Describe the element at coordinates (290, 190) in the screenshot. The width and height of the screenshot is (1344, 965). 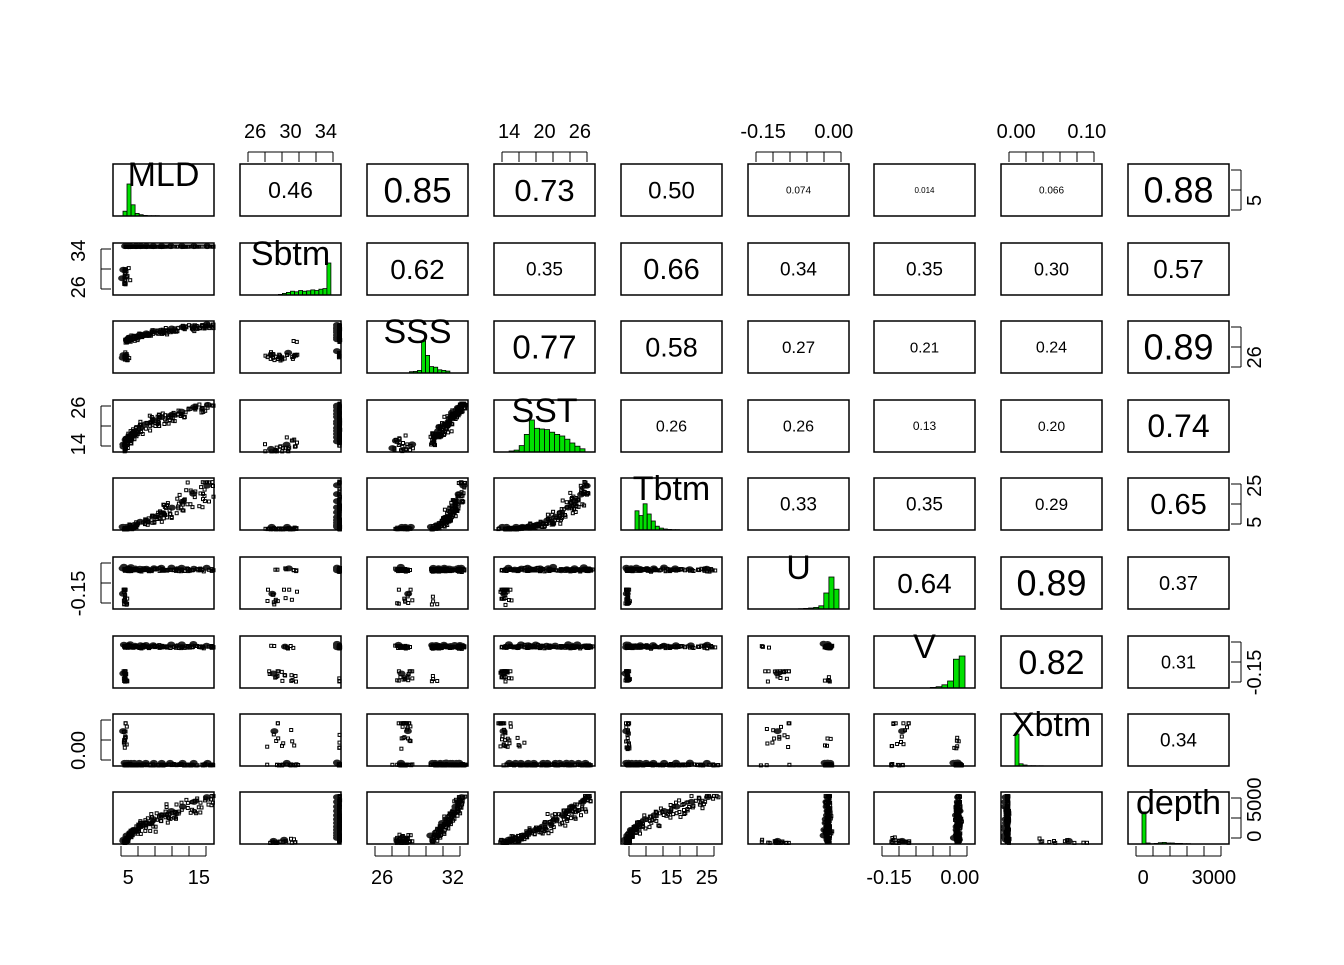
I see `panel-MLD-Sbtm: 0.46` at that location.